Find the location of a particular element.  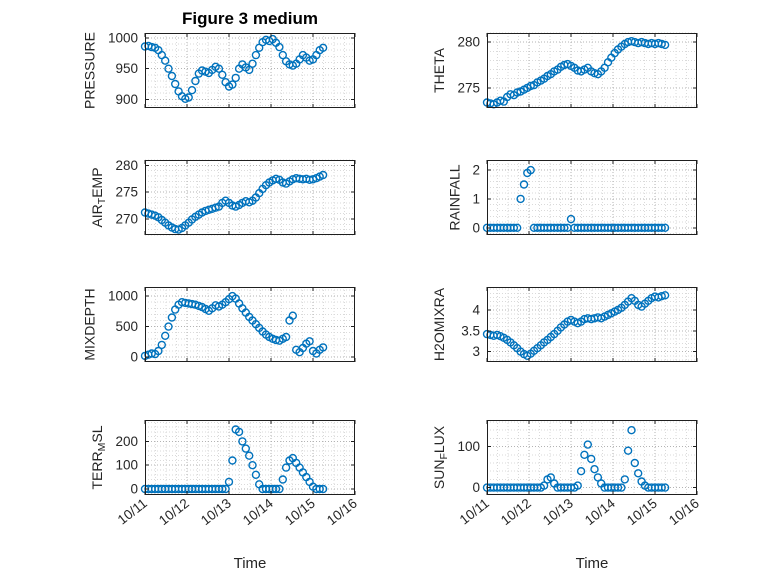

subplot-mixdepth: 0 500 1000 MIXDEPTH is located at coordinates (219, 326).